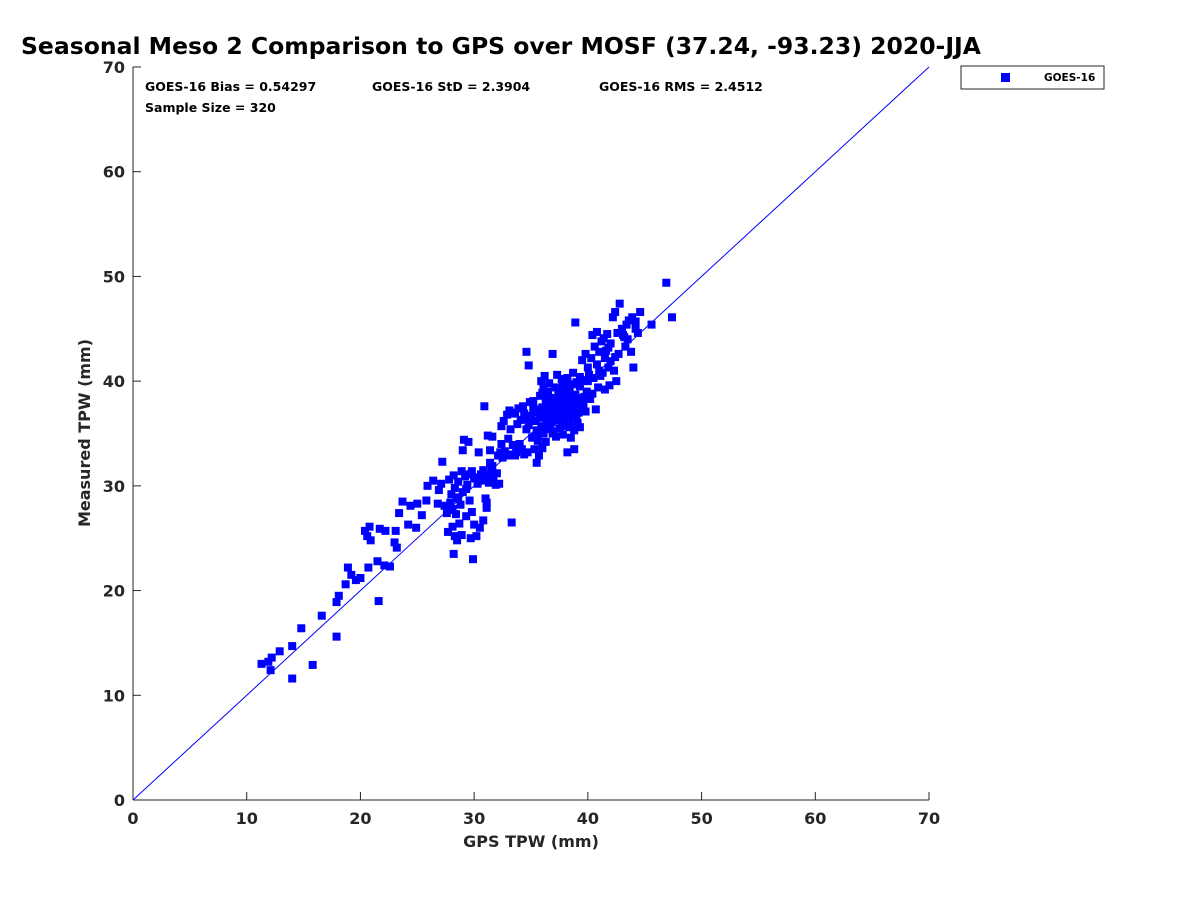  I want to click on y-axis-label: Measured TPW (mm), so click(84, 433).